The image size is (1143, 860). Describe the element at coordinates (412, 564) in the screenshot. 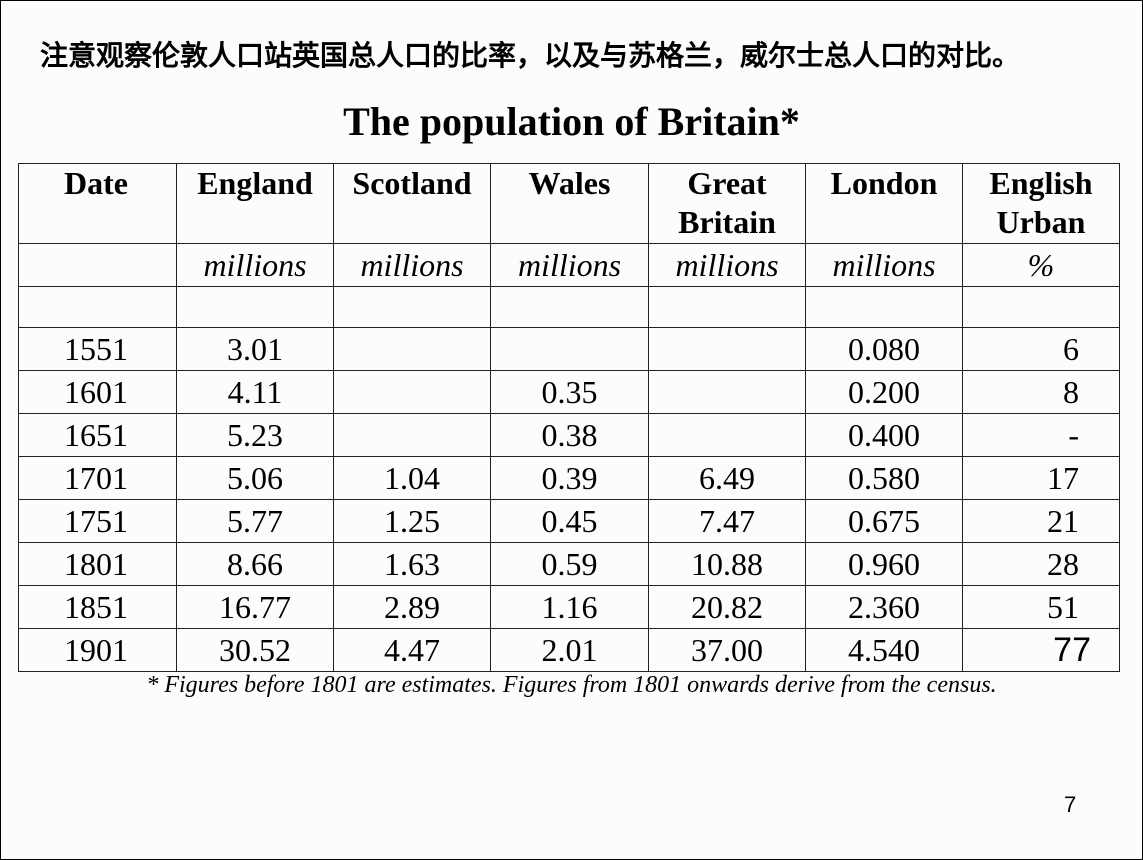

I see `cell-scotland: 1.63` at that location.